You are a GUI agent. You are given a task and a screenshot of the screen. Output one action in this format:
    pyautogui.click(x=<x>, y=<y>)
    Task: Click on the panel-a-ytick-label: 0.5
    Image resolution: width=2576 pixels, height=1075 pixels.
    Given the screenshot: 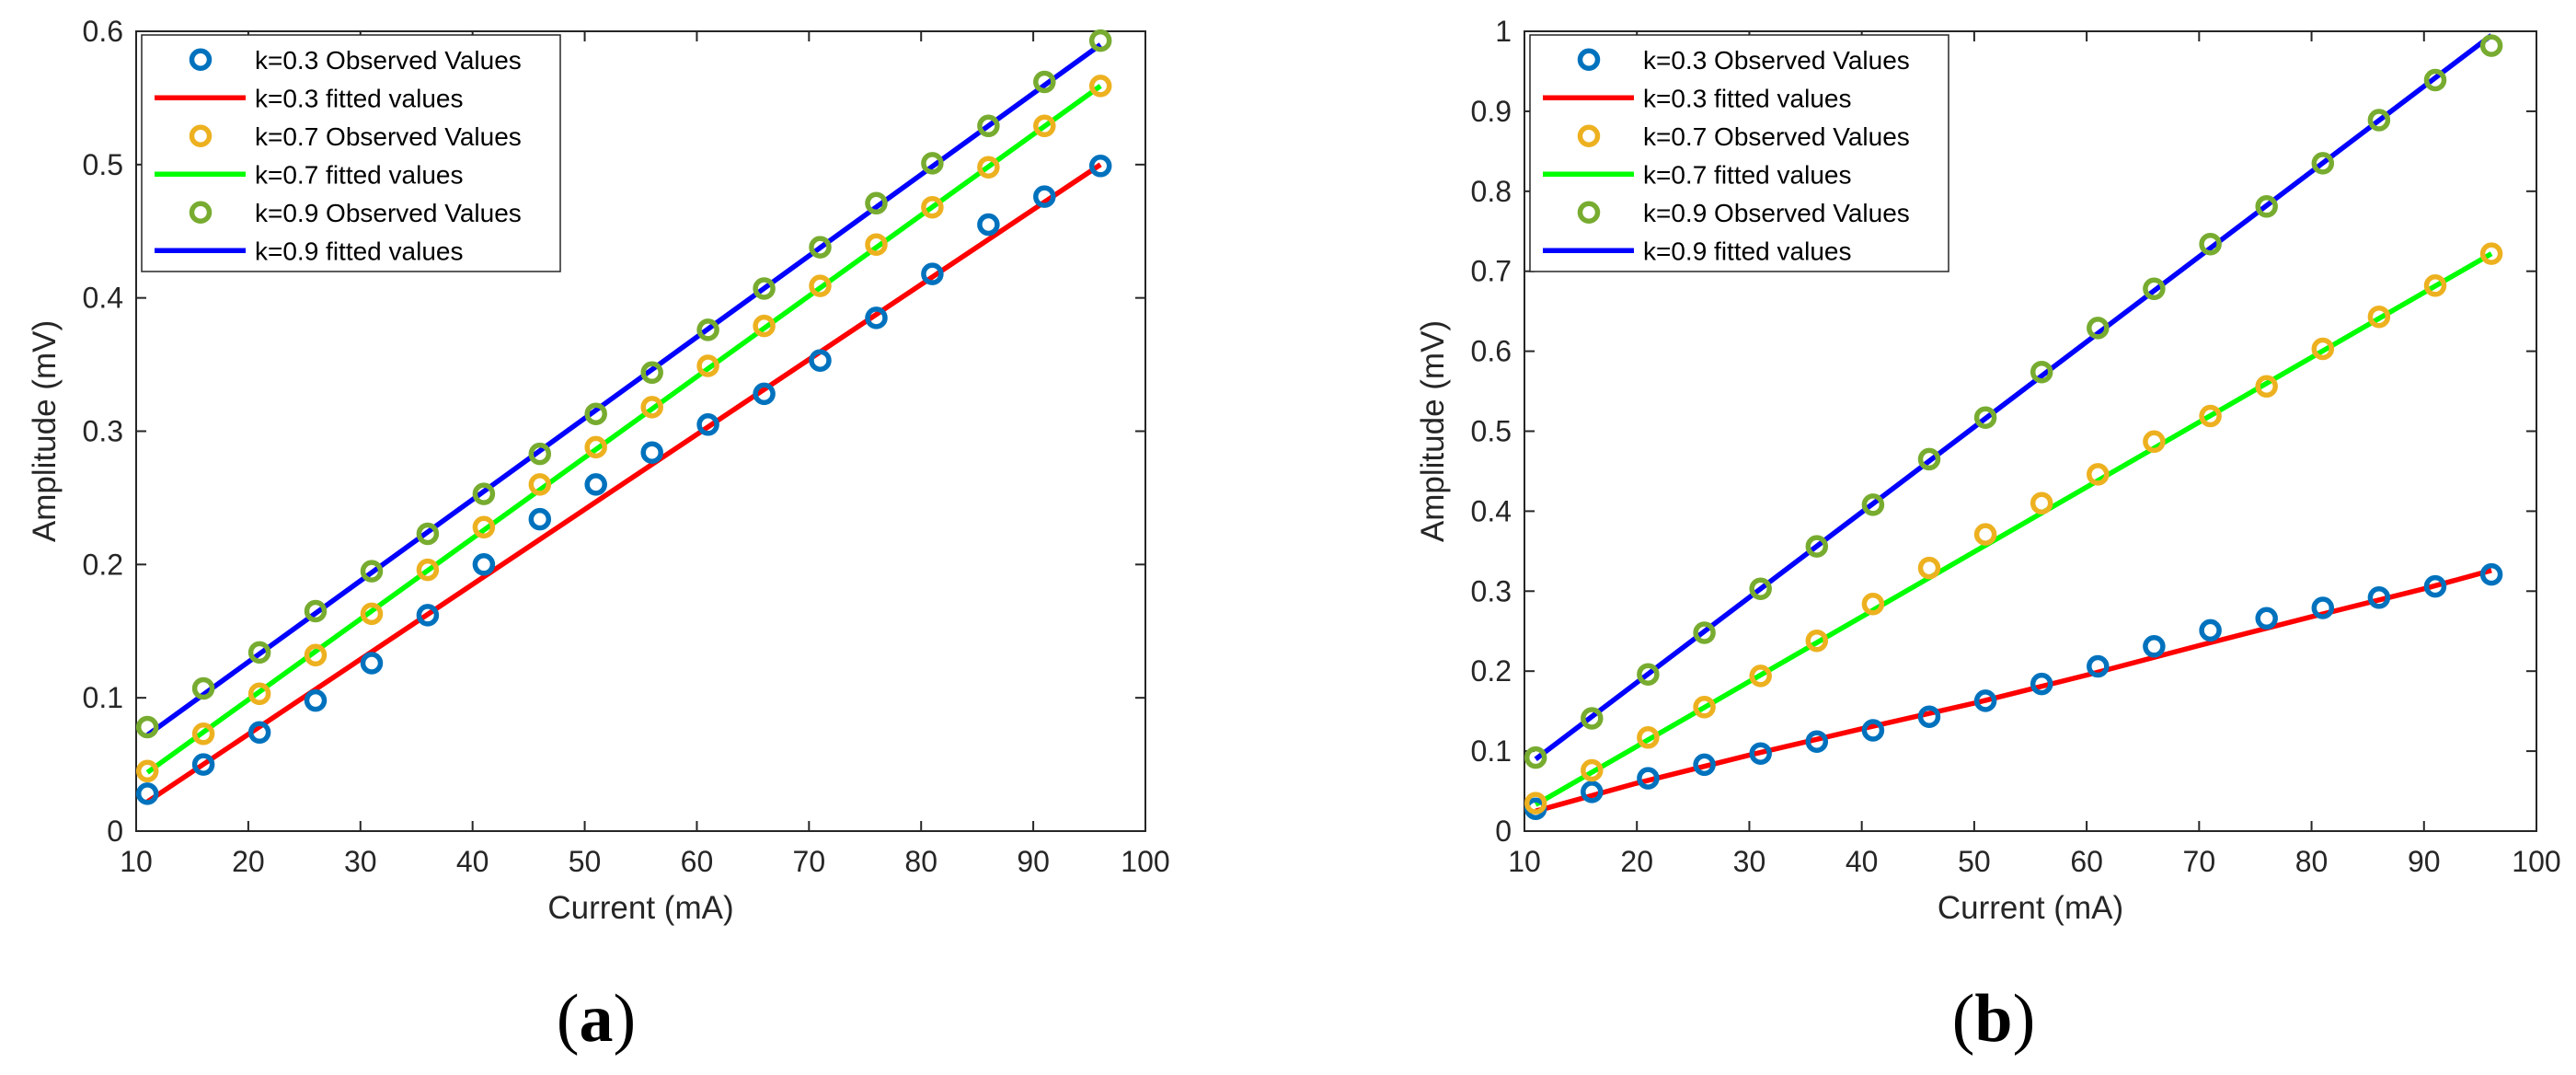 What is the action you would take?
    pyautogui.click(x=103, y=164)
    